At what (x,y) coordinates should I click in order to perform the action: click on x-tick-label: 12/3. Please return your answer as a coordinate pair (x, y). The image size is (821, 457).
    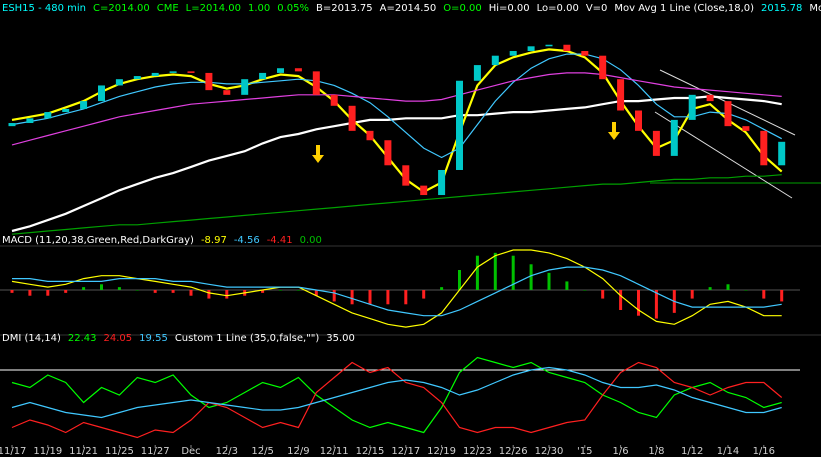
    Looking at the image, I should click on (227, 451).